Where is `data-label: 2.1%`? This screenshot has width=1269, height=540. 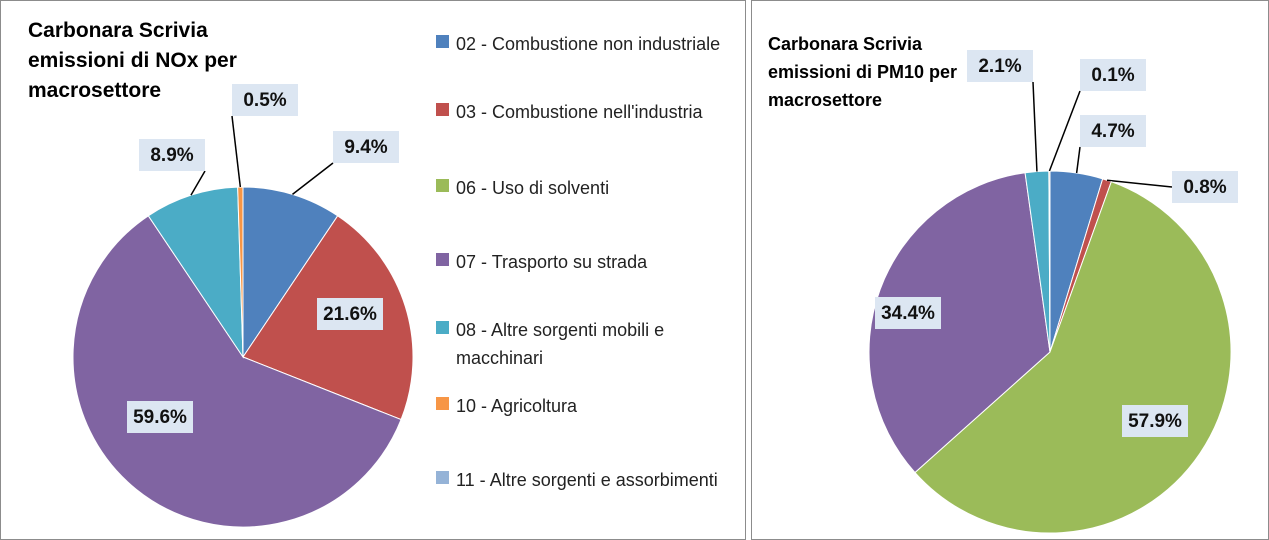 data-label: 2.1% is located at coordinates (999, 66).